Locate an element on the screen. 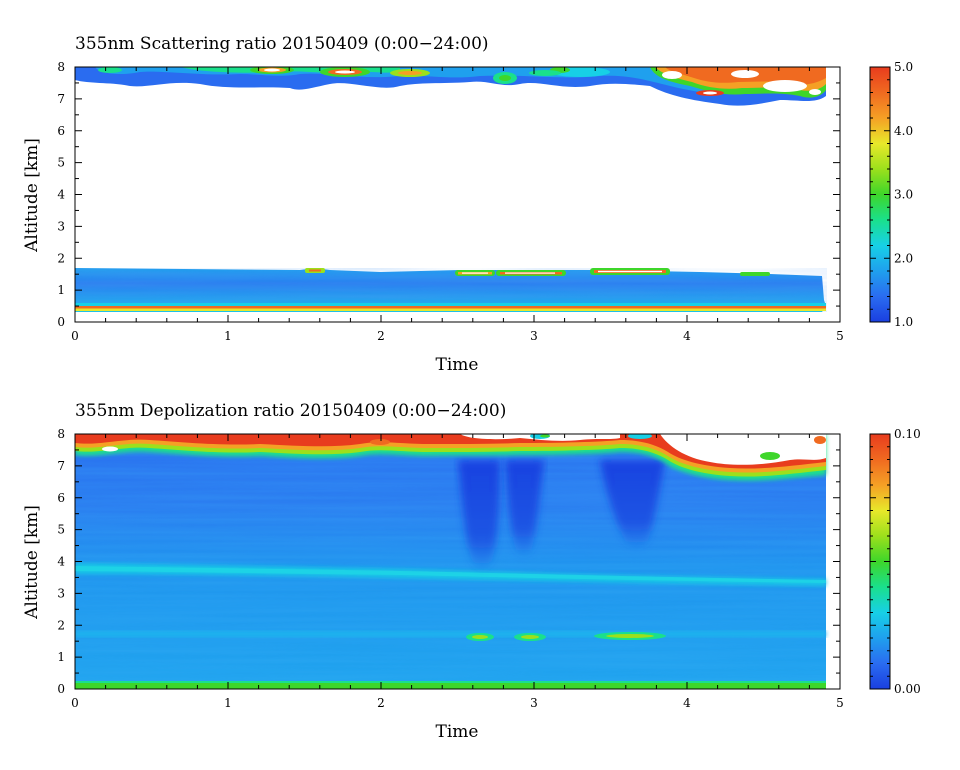 The height and width of the screenshot is (770, 960). colorbar-tick-label: 2.0 is located at coordinates (903, 258).